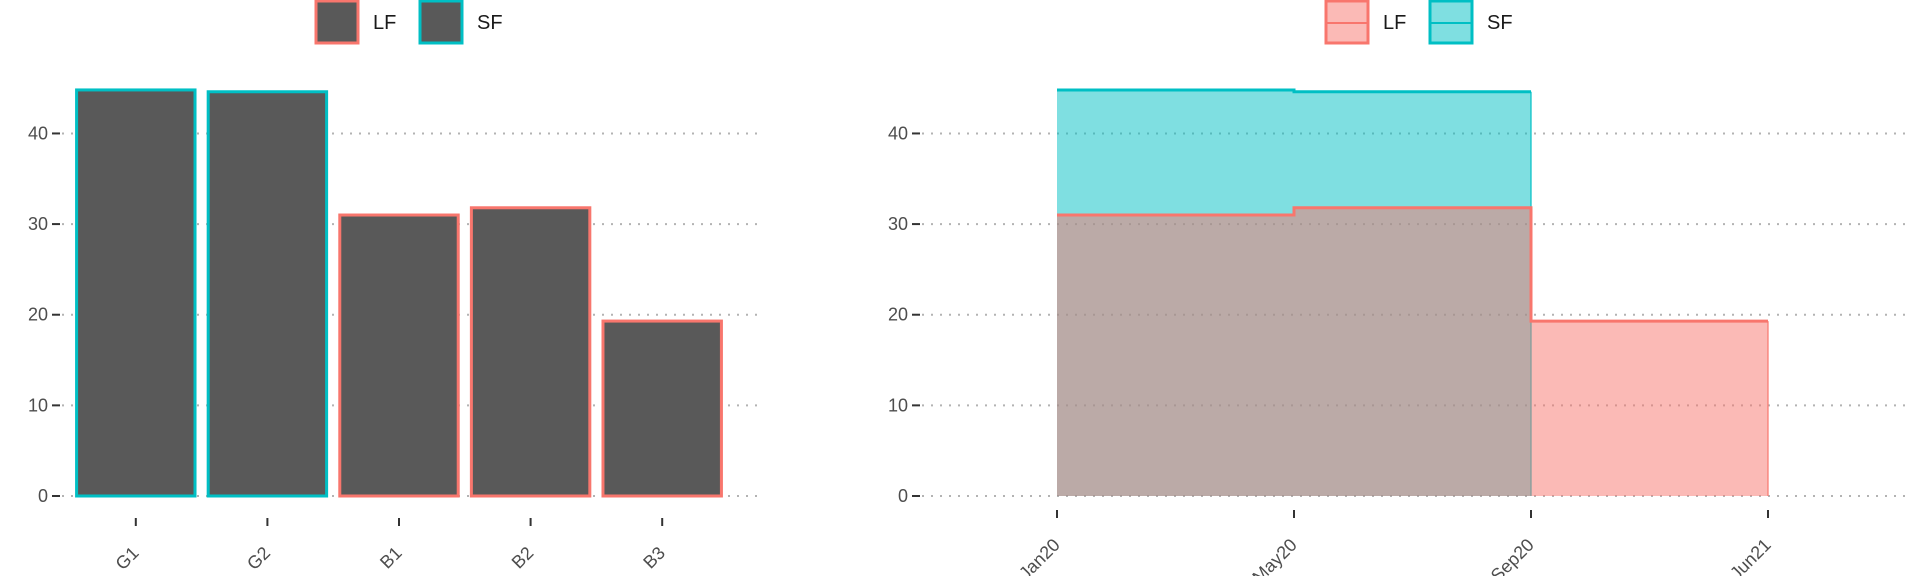  I want to click on bar-b3, so click(662, 408).